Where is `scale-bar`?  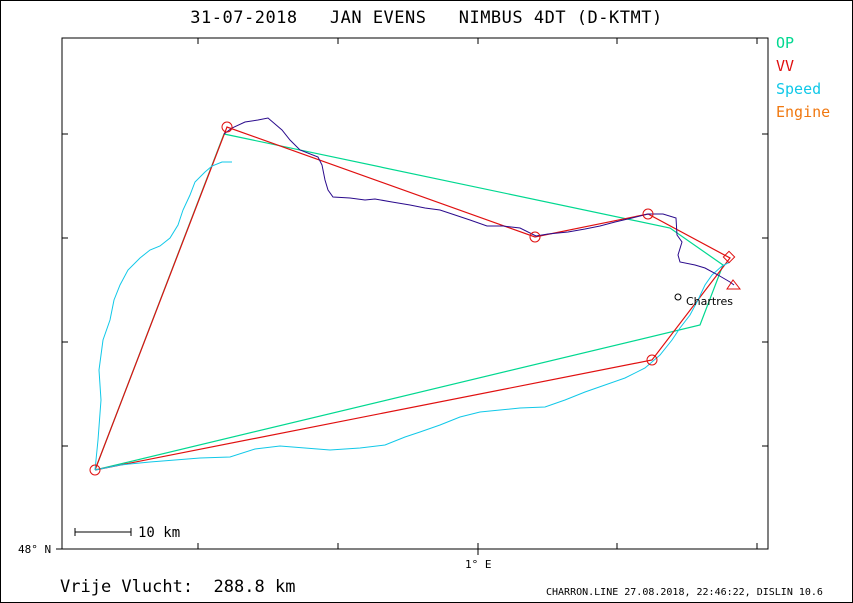
scale-bar is located at coordinates (103, 532).